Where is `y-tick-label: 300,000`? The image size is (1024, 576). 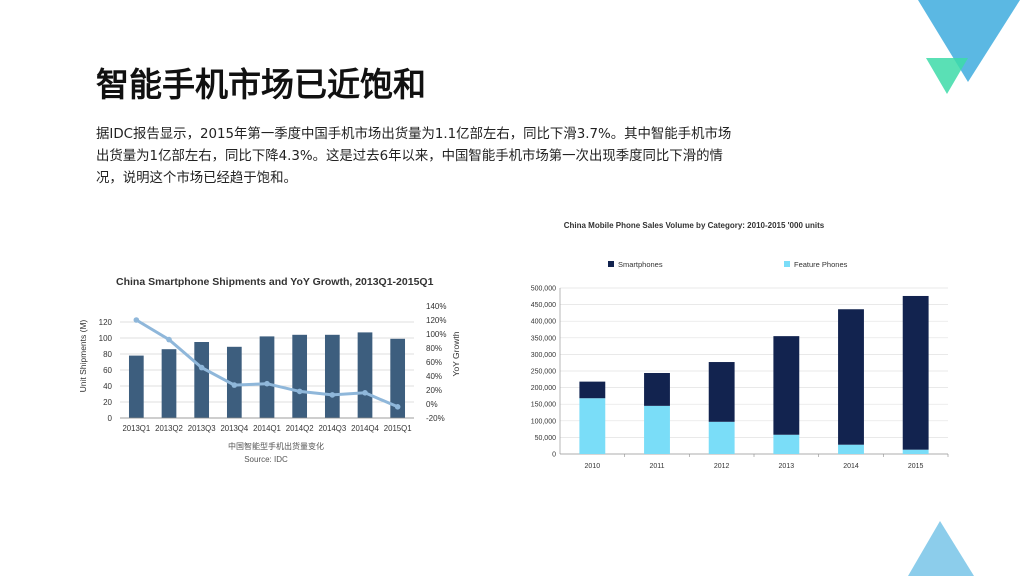
y-tick-label: 300,000 is located at coordinates (543, 355).